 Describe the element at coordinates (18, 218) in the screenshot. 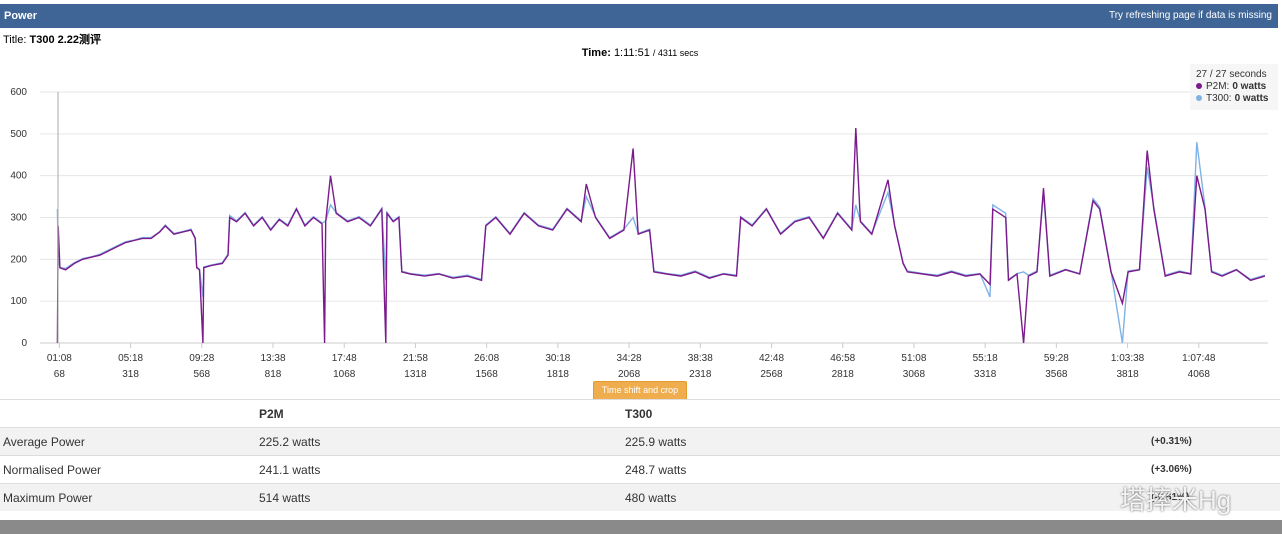

I see `y-tick-label: 300` at that location.